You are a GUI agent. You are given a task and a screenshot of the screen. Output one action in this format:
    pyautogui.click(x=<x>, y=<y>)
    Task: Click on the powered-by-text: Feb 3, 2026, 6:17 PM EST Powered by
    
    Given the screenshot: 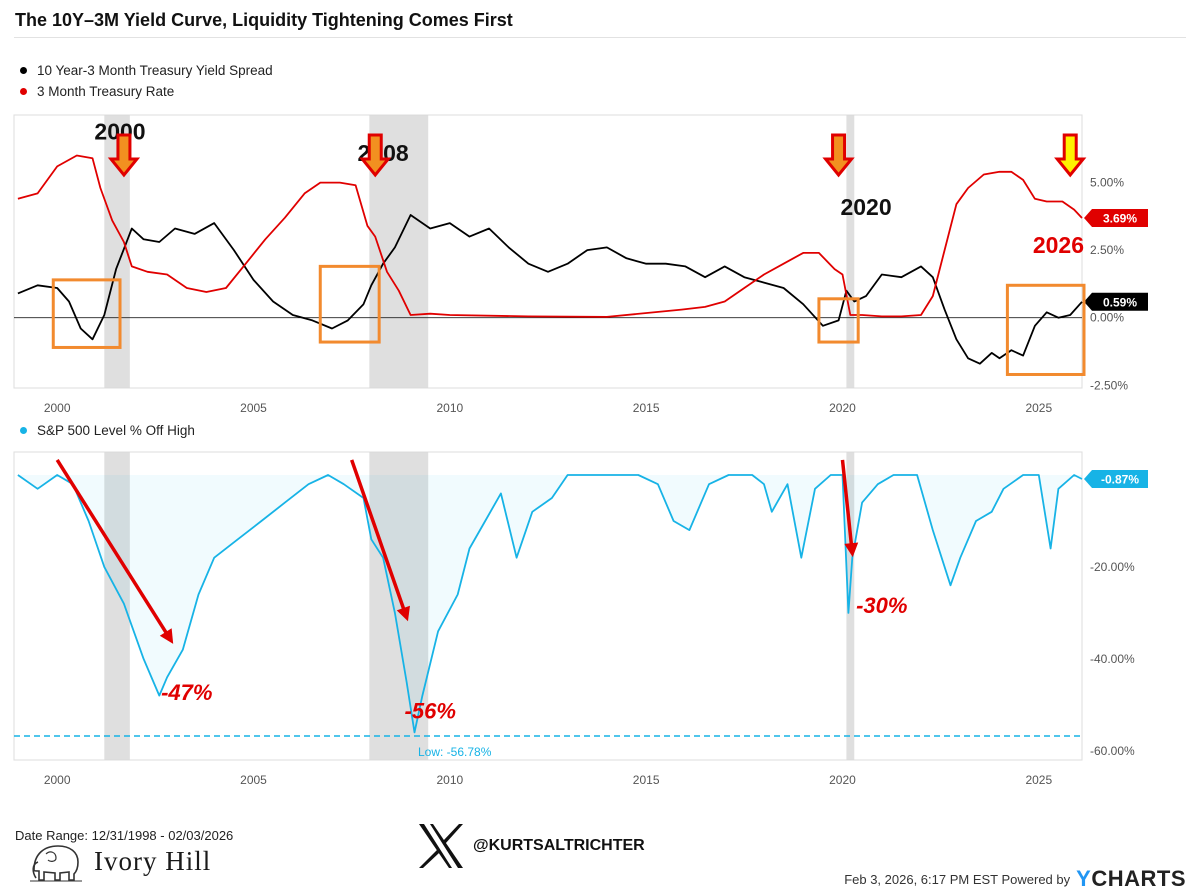 What is the action you would take?
    pyautogui.click(x=957, y=879)
    